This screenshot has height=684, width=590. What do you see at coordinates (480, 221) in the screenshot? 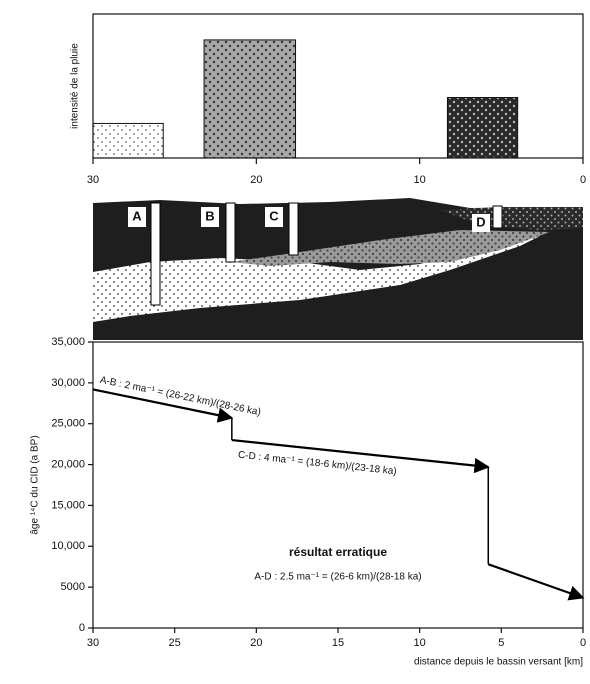
I see `well-label: D` at bounding box center [480, 221].